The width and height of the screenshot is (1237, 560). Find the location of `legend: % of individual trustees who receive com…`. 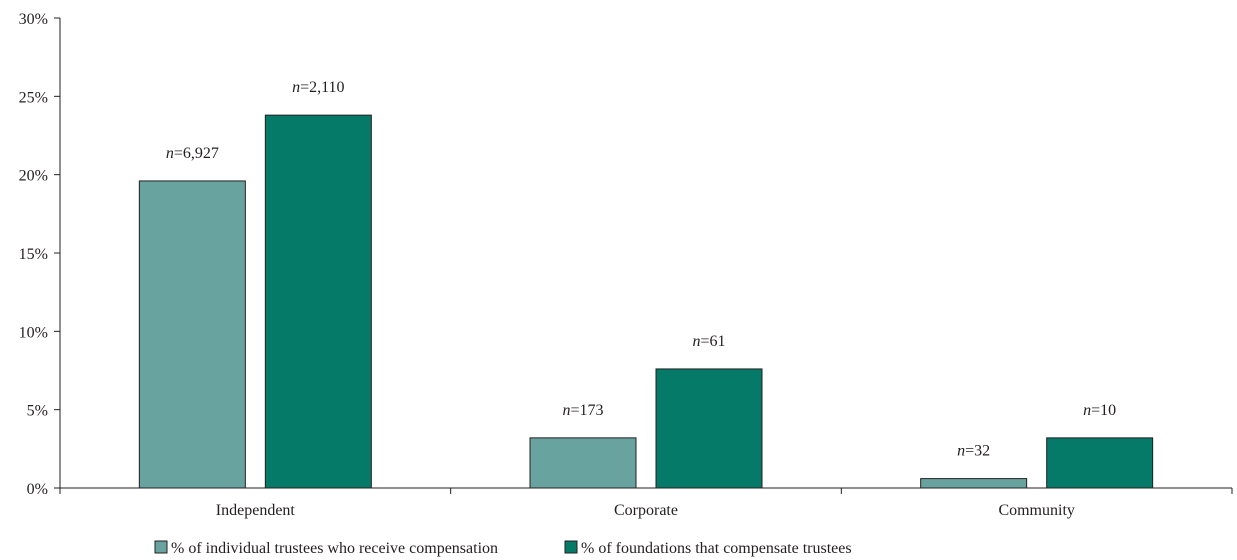

legend: % of individual trustees who receive com… is located at coordinates (503, 548).